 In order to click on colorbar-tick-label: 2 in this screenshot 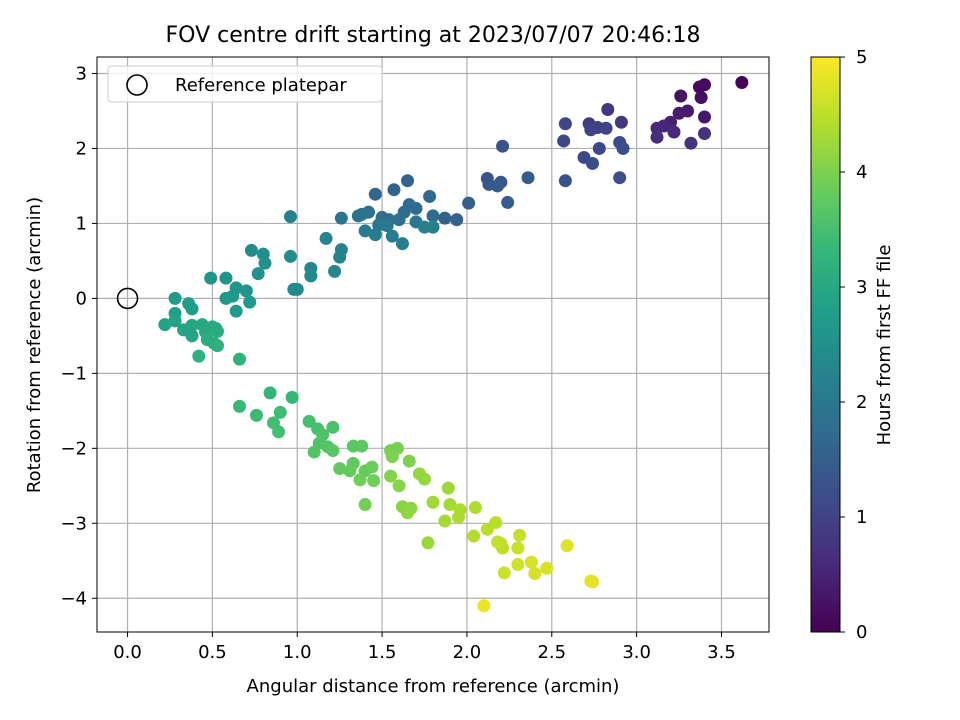, I will do `click(861, 402)`.